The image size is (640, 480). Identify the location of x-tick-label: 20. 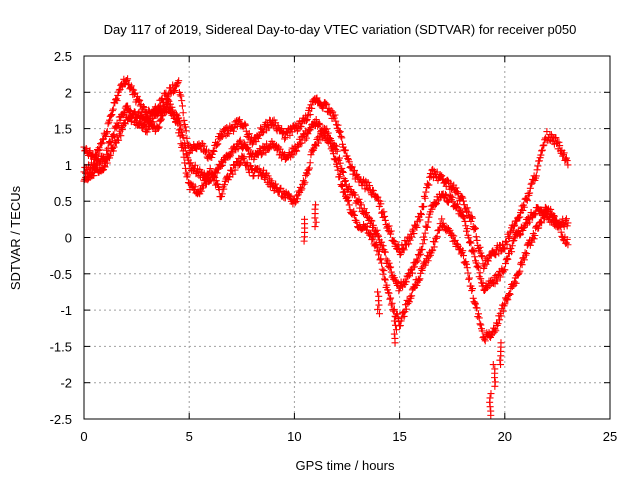
(505, 436).